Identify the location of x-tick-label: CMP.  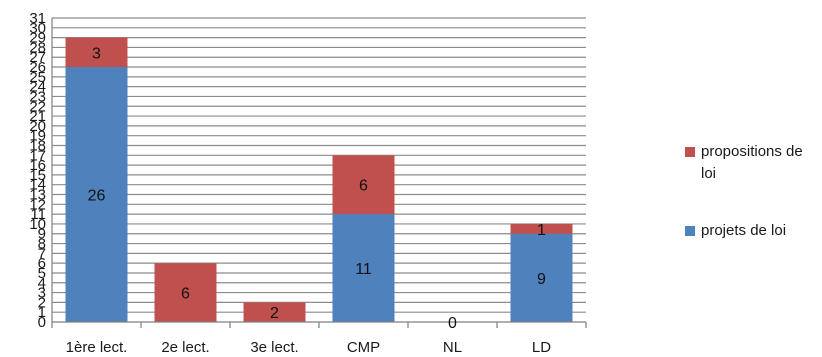
(363, 347).